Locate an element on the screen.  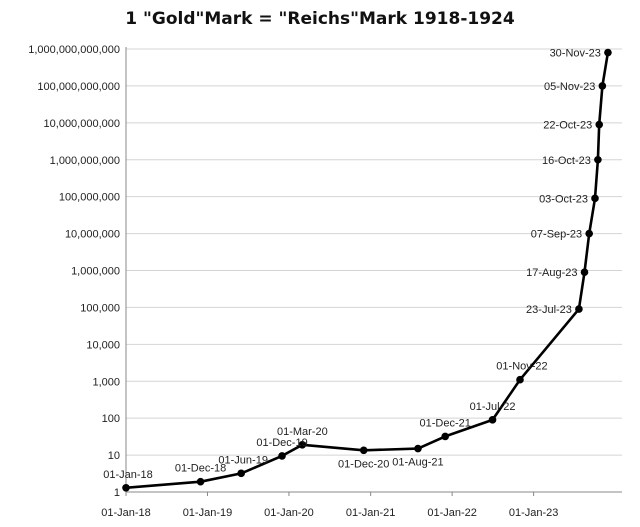
x-tick-label: 01-Jan-18 is located at coordinates (126, 513).